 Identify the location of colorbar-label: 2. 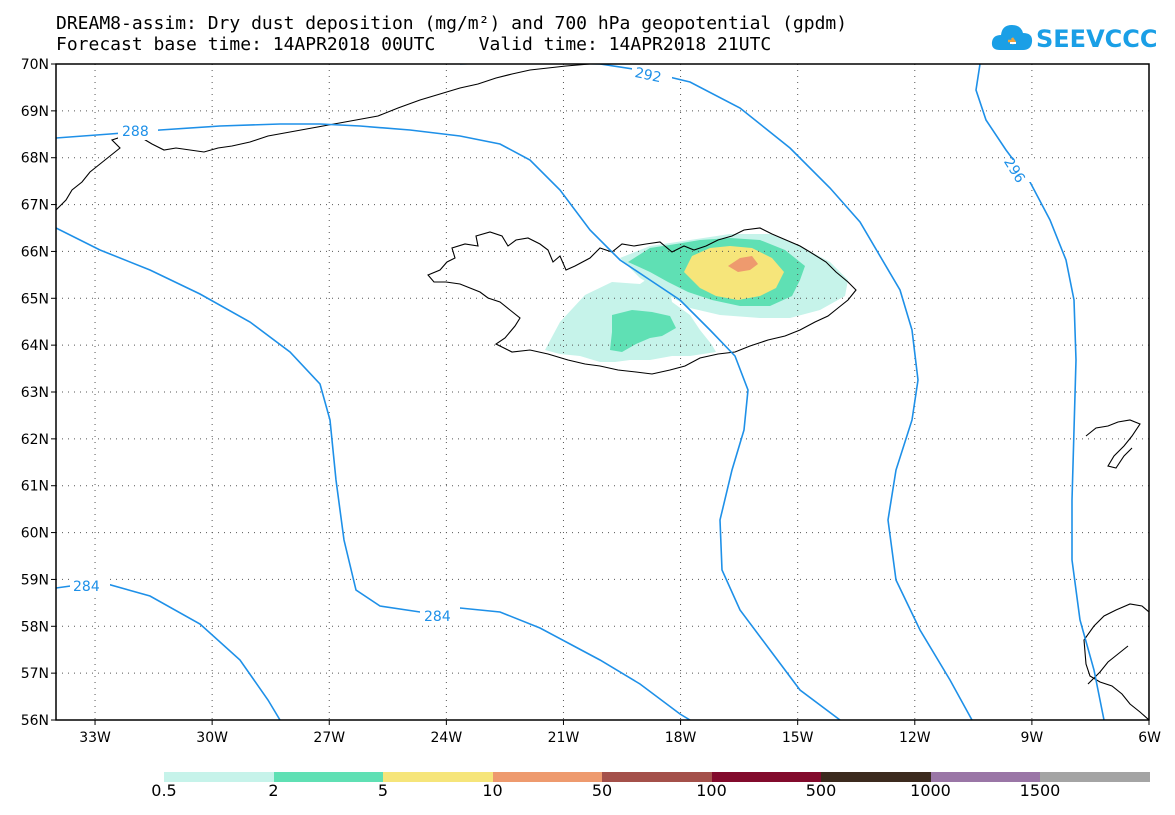
(273, 790).